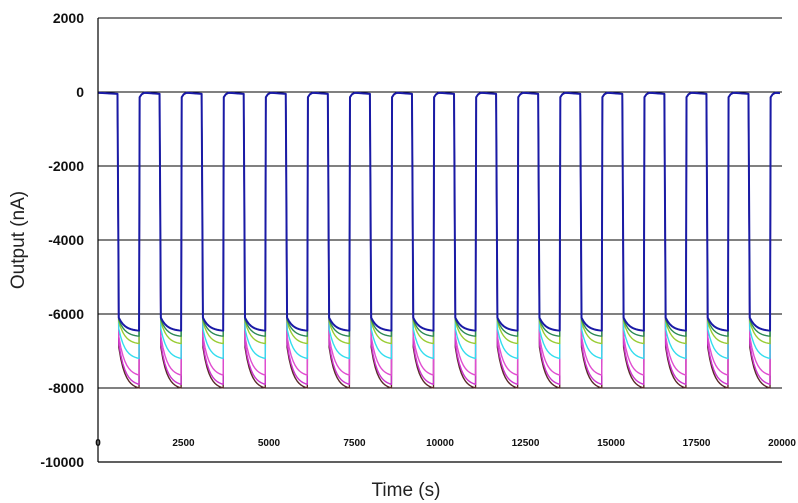  Describe the element at coordinates (697, 443) in the screenshot. I see `x-tick-label: 17500` at that location.